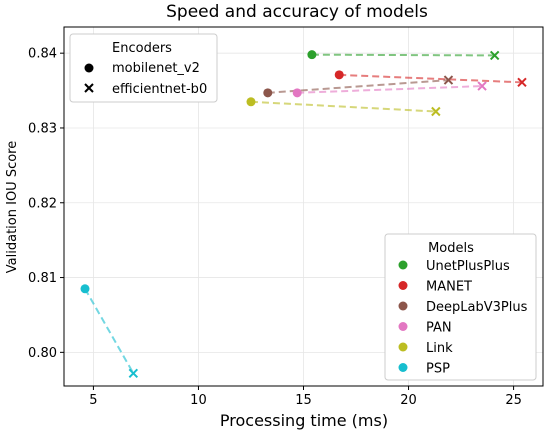 This screenshot has width=550, height=433. I want to click on encoders-legend-frame, so click(143, 68).